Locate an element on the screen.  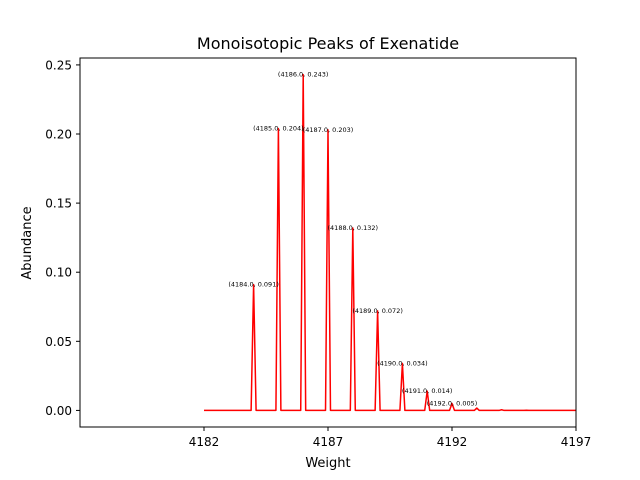
y-tick-label: 0.25 is located at coordinates (58, 65).